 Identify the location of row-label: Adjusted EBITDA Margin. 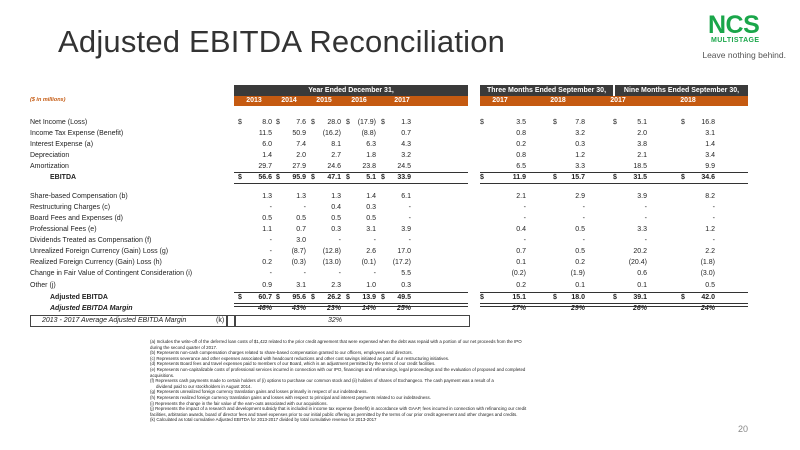
(91, 308).